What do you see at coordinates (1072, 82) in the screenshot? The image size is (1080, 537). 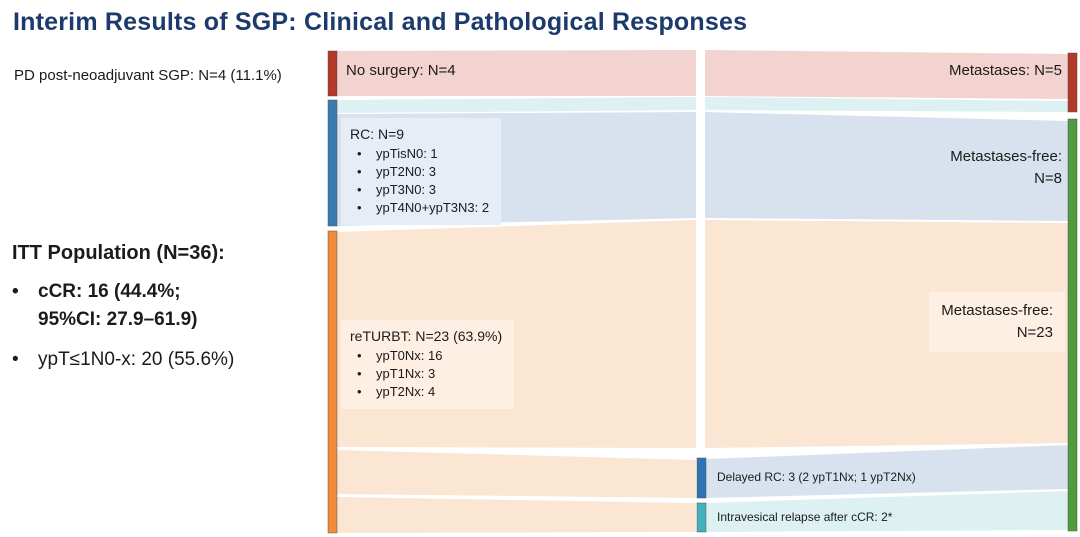 I see `node-metastases` at bounding box center [1072, 82].